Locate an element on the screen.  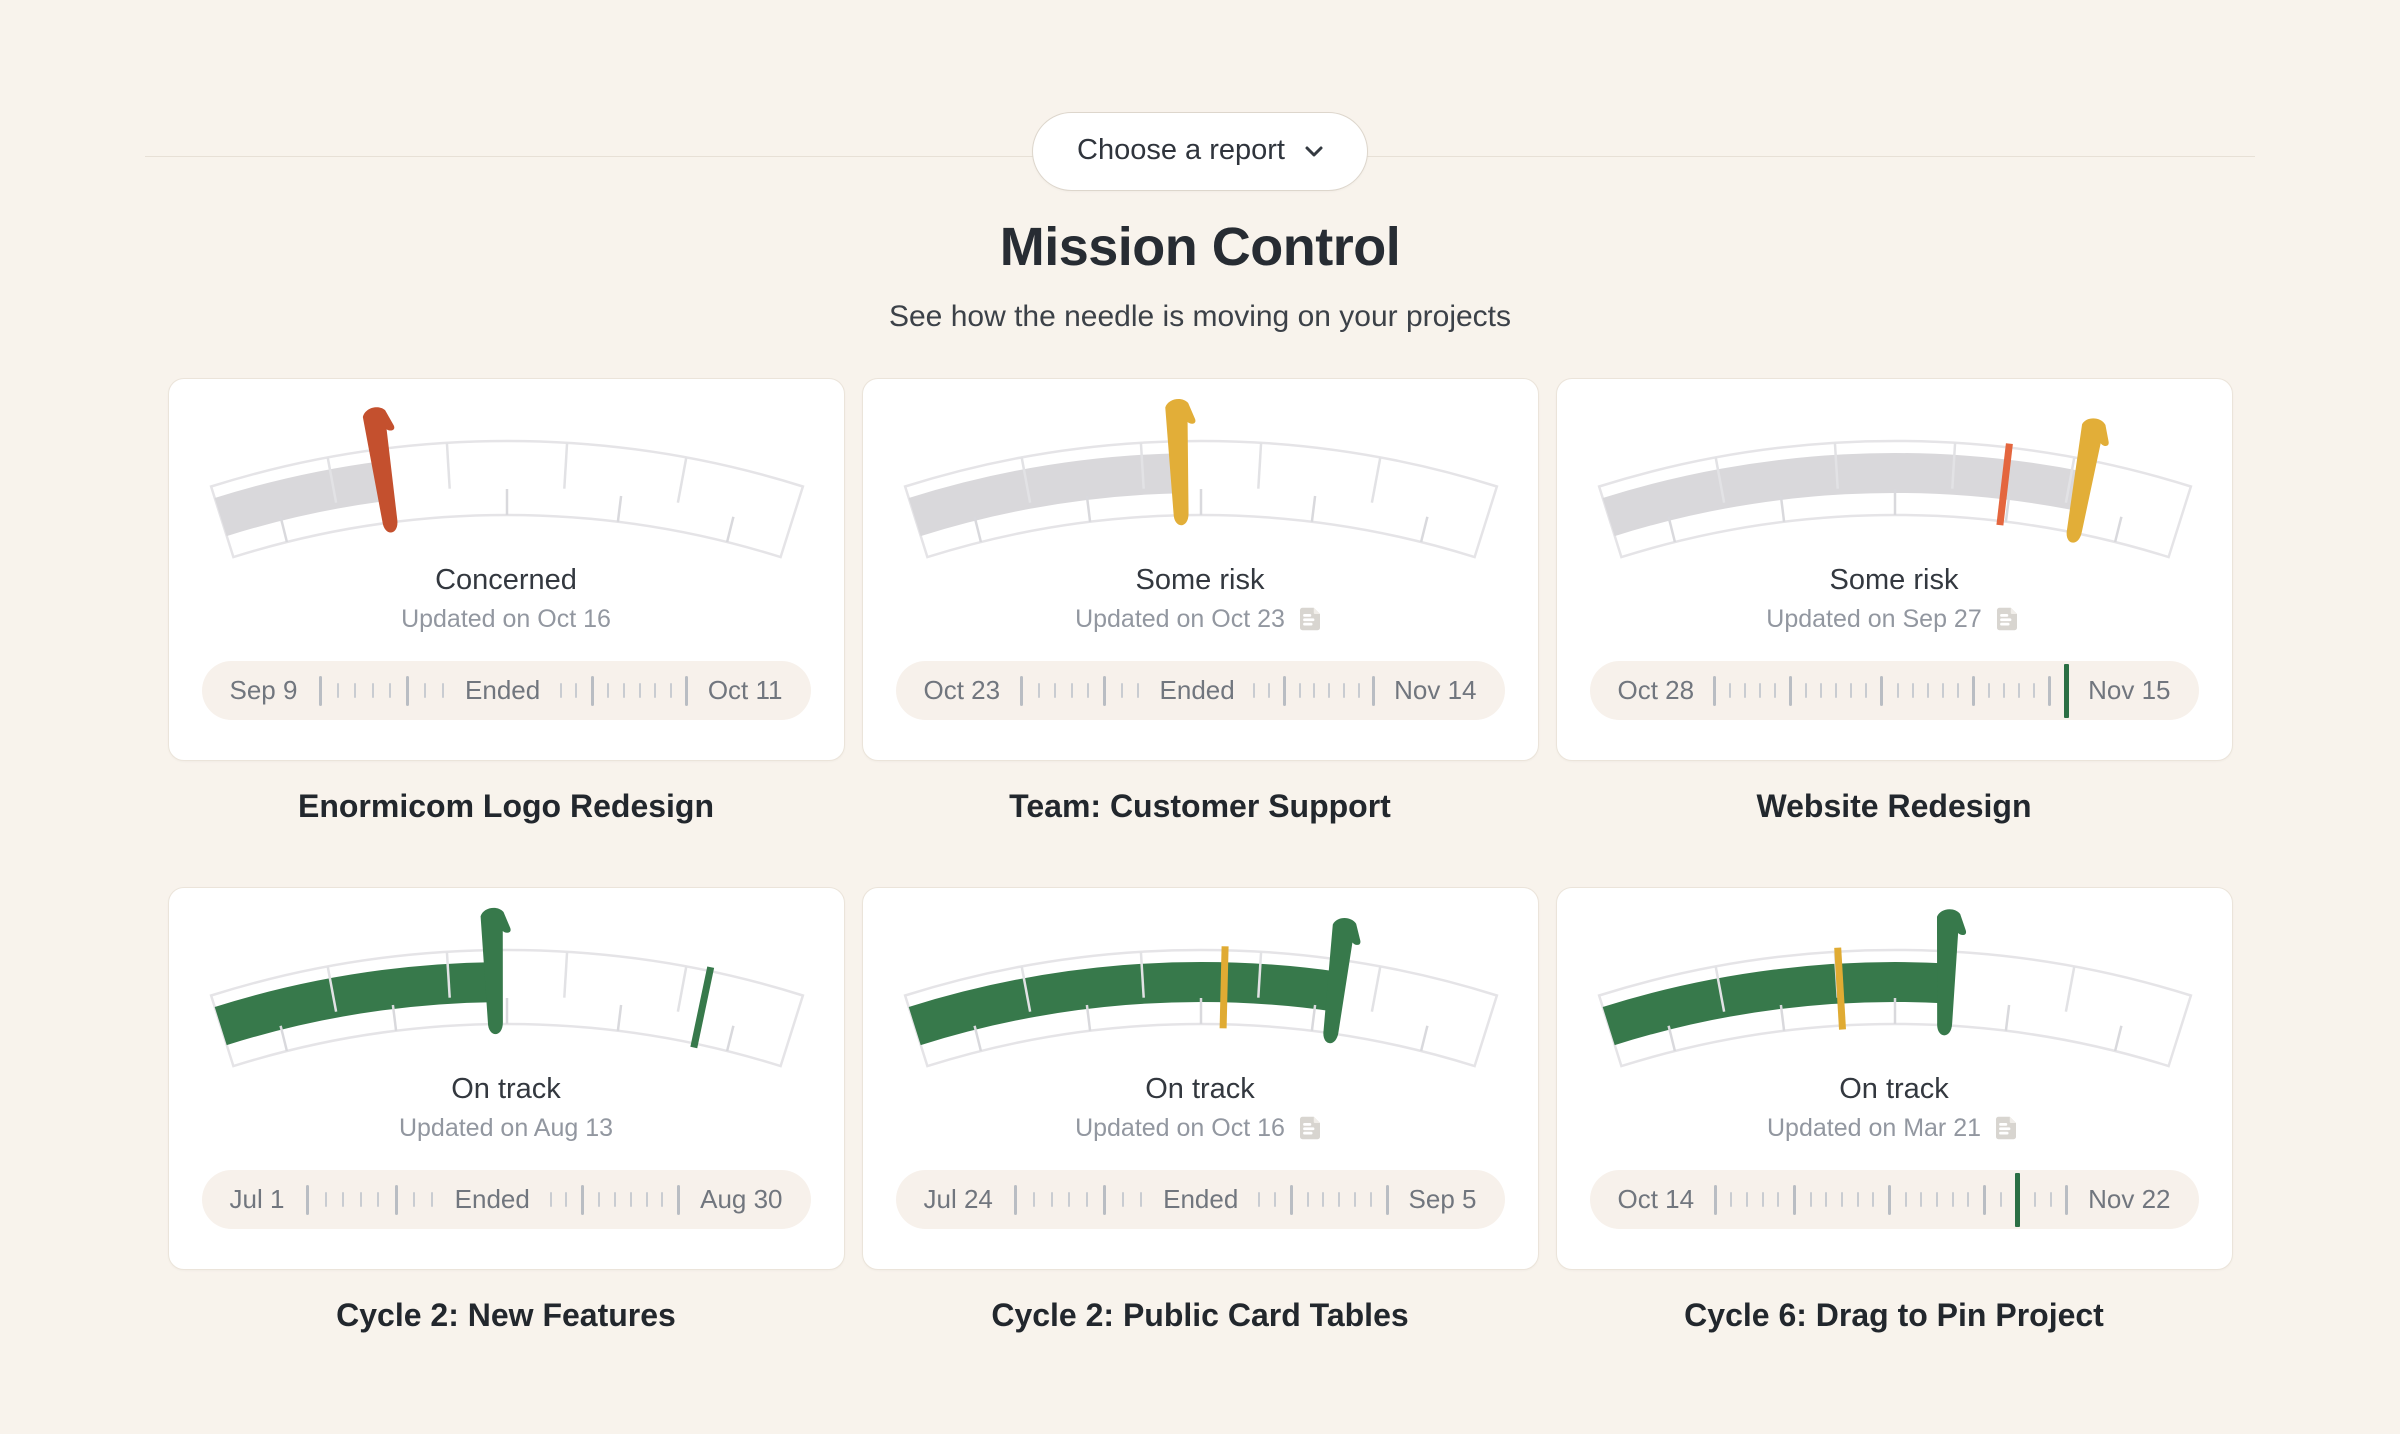
timeline-end-date: Nov 22 is located at coordinates (2129, 1199).